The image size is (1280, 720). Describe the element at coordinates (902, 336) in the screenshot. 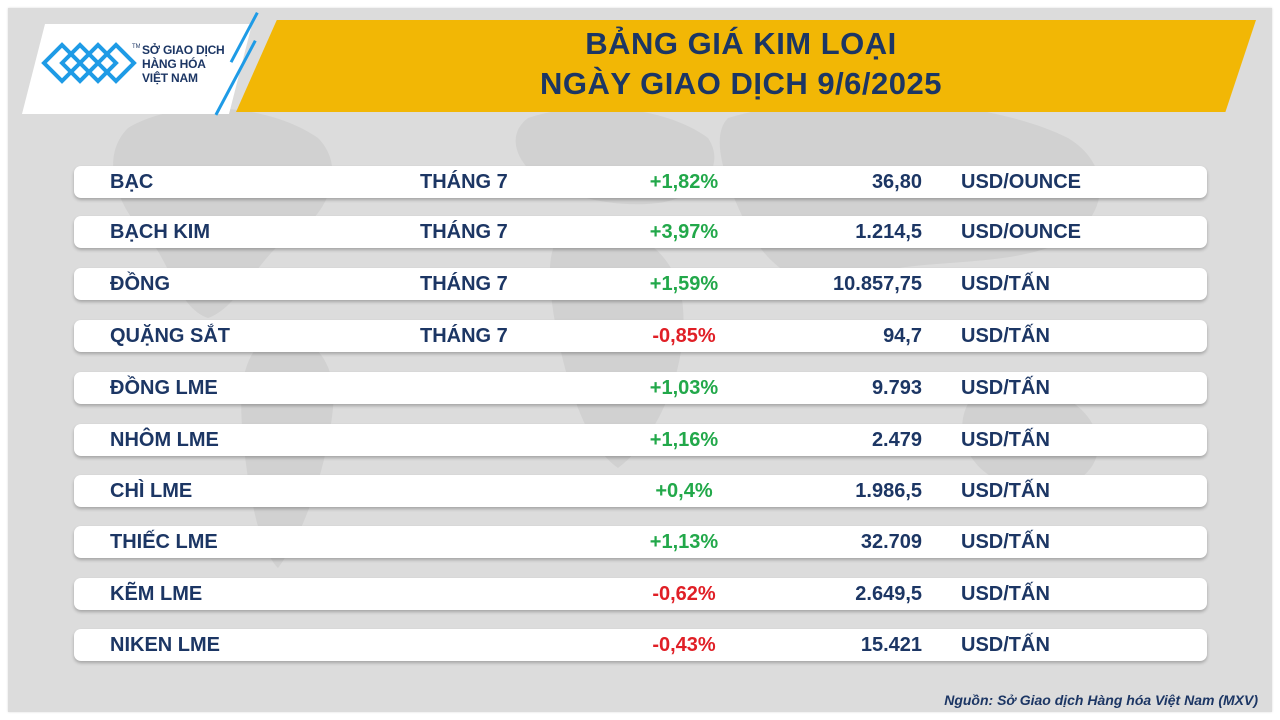

I see `price-value: 94,7` at that location.